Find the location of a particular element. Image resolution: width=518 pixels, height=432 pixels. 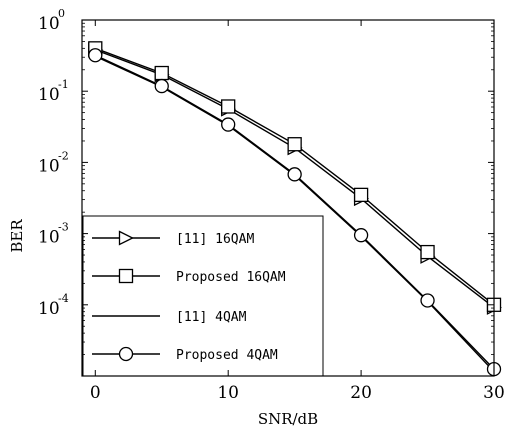

legend-label-0: [11] 16QAM is located at coordinates (215, 239).